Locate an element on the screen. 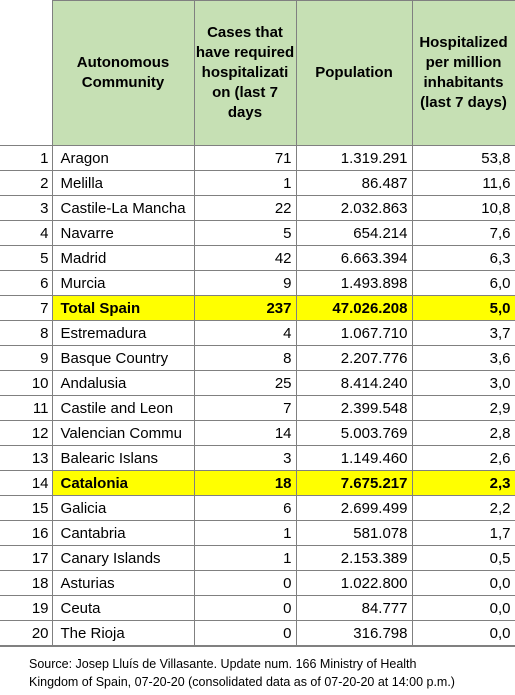  row-number: 3 is located at coordinates (26, 208).